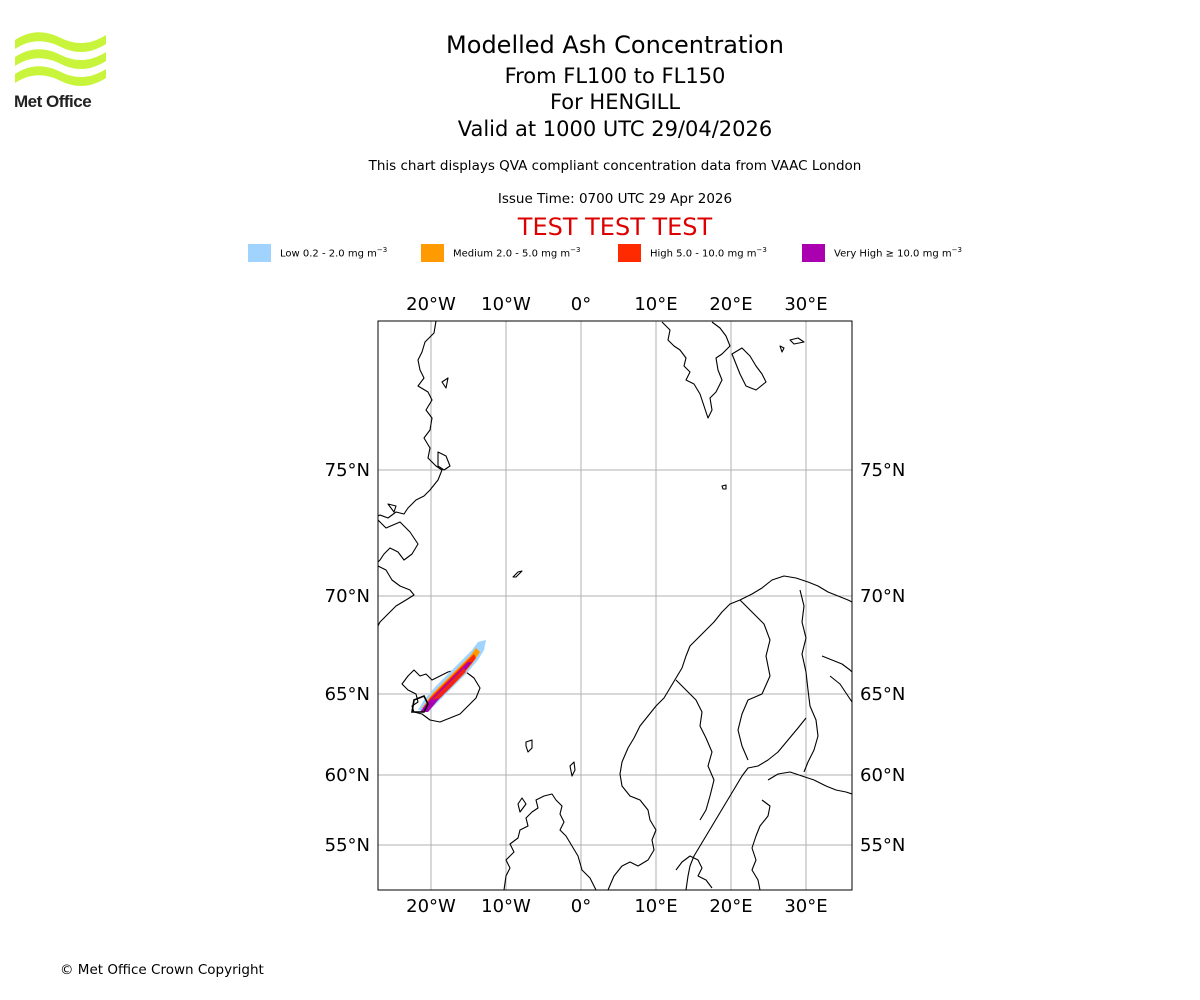 The width and height of the screenshot is (1200, 1000). I want to click on test-banner: TEST TEST TEST, so click(615, 227).